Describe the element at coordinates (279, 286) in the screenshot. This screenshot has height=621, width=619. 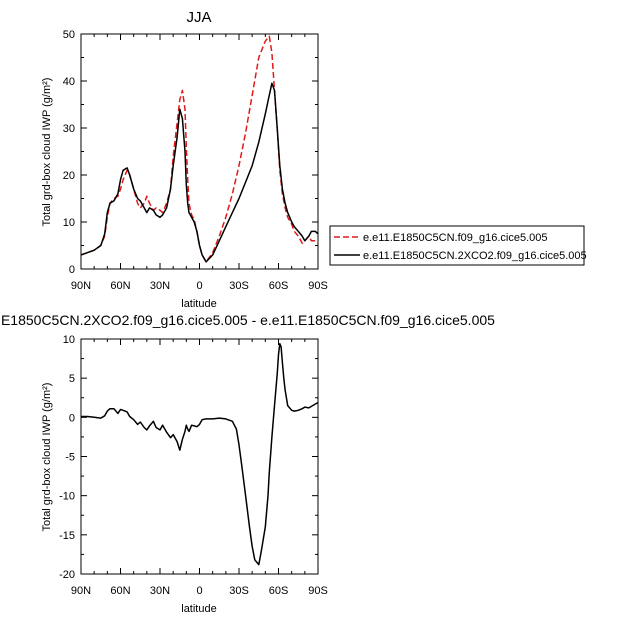
I see `top-x-tick-label: 60S` at that location.